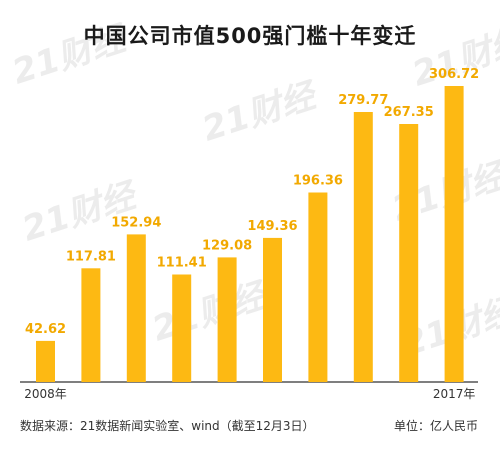 The image size is (500, 450). Describe the element at coordinates (136, 222) in the screenshot. I see `data-label: 152.94` at that location.